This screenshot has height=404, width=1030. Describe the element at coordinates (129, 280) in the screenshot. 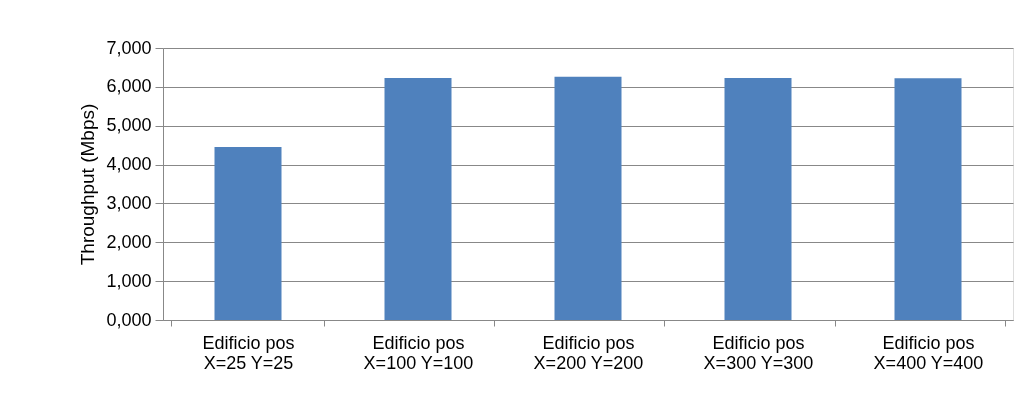

I see `y-tick-label: 1,000` at that location.